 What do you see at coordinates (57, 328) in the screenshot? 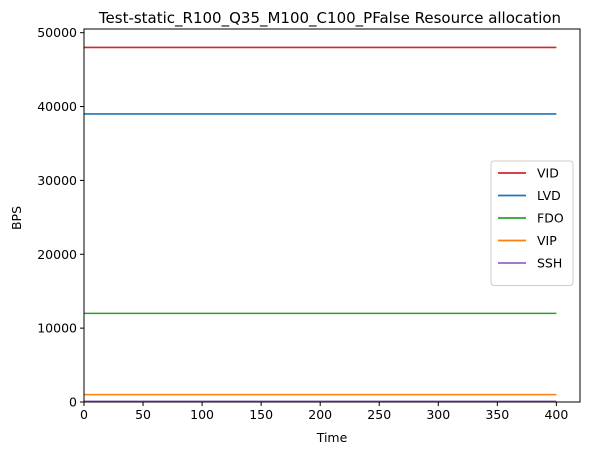
I see `y-tick-label: 10000` at bounding box center [57, 328].